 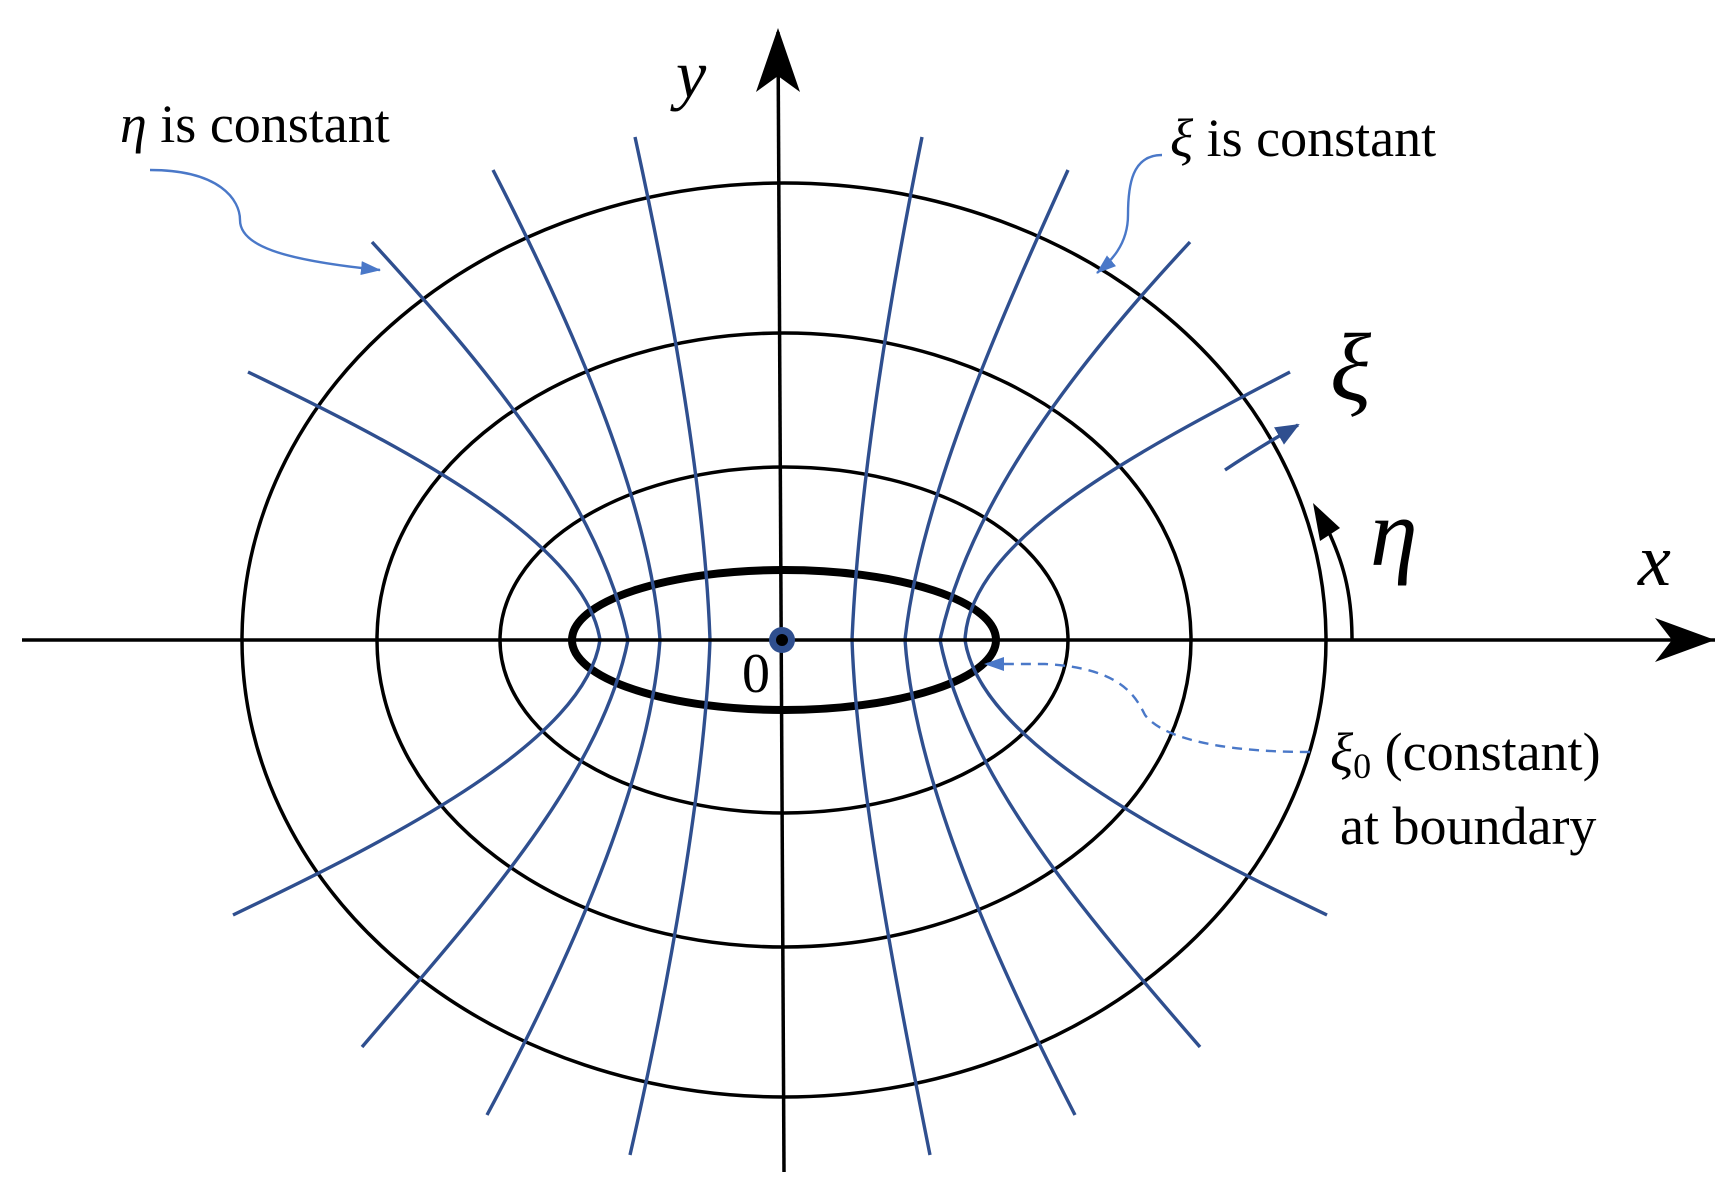 I want to click on eta-arrowhead, so click(x=1326, y=522).